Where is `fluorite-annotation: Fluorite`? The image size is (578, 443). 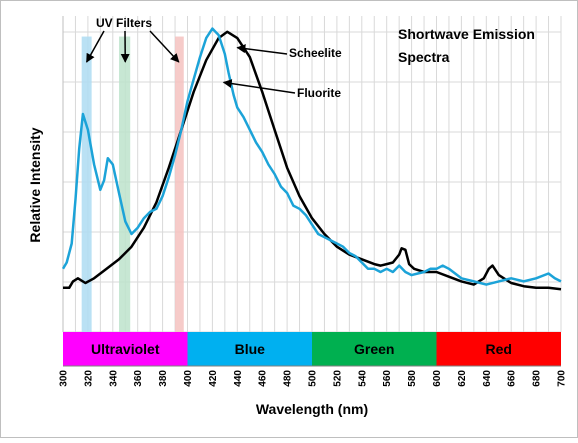 fluorite-annotation: Fluorite is located at coordinates (319, 93).